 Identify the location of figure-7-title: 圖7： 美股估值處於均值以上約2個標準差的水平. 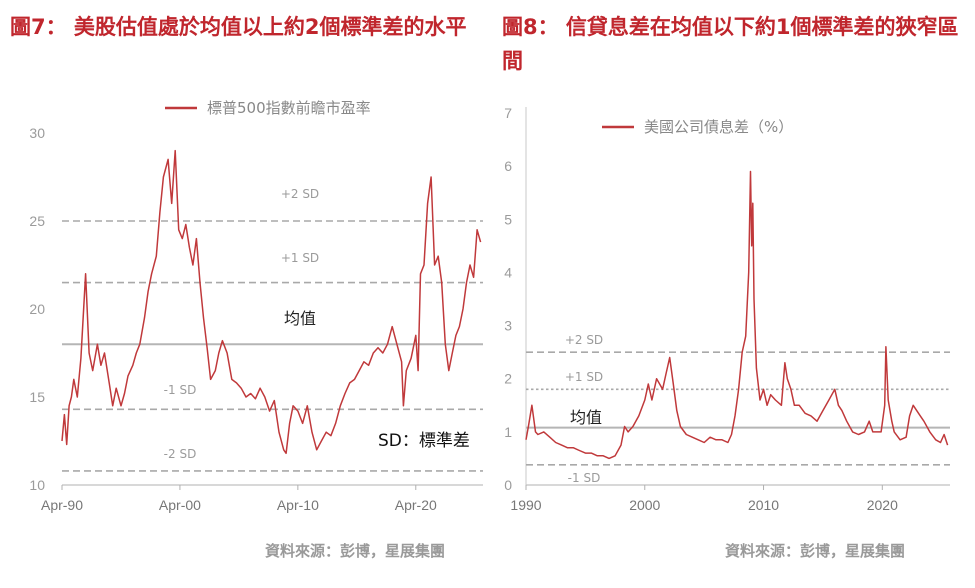
(238, 27).